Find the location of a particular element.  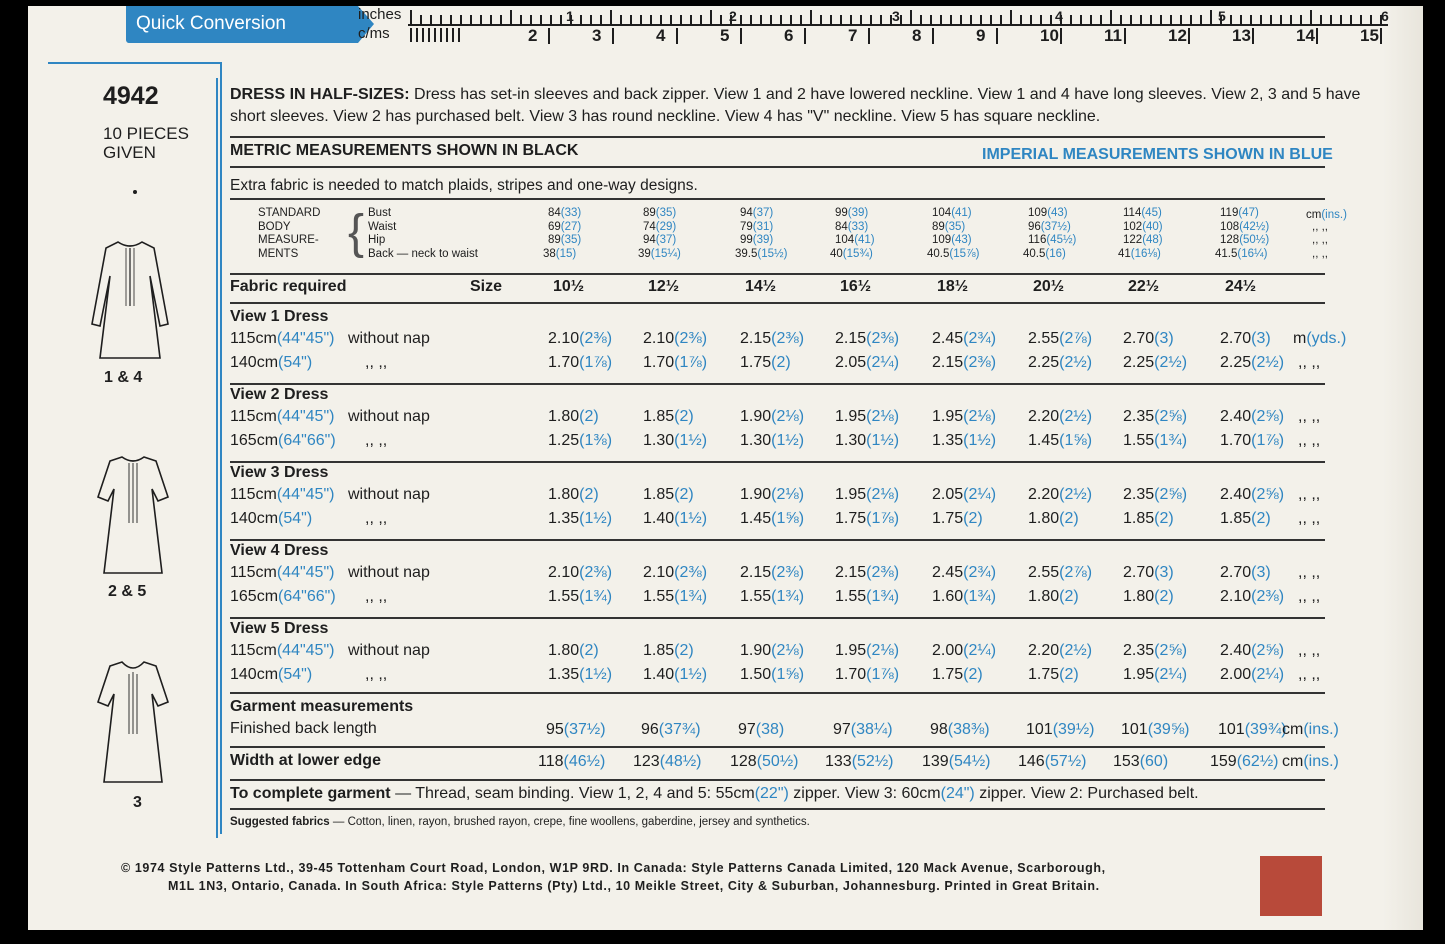

description-heading: DRESS IN HALF-SIZES: is located at coordinates (320, 94).